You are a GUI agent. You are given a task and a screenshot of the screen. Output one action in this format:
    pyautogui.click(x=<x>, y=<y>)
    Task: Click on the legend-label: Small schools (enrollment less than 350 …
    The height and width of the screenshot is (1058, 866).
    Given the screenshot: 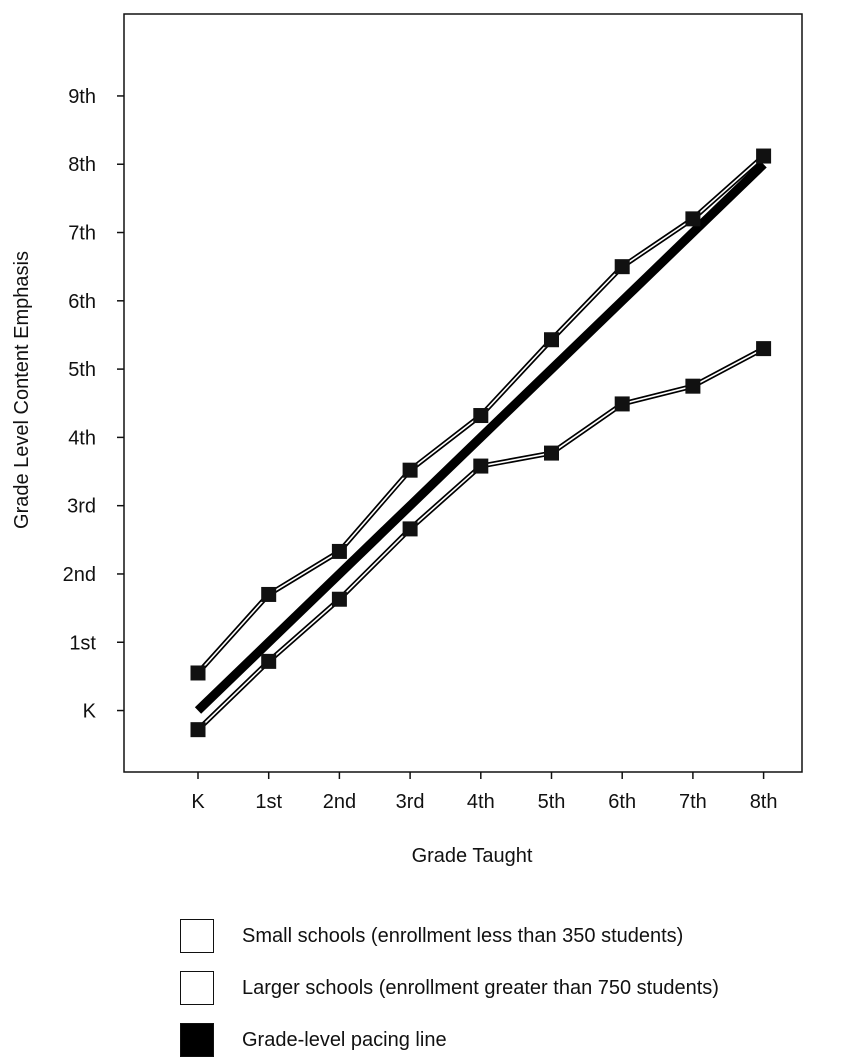 What is the action you would take?
    pyautogui.click(x=463, y=935)
    